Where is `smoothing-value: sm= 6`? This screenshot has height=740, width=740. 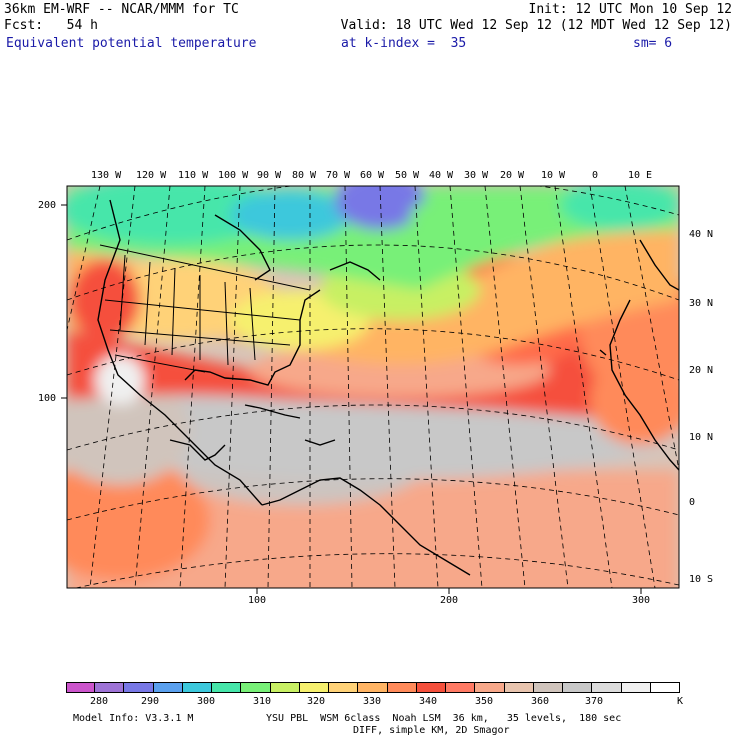
smoothing-value: sm= 6 is located at coordinates (653, 43).